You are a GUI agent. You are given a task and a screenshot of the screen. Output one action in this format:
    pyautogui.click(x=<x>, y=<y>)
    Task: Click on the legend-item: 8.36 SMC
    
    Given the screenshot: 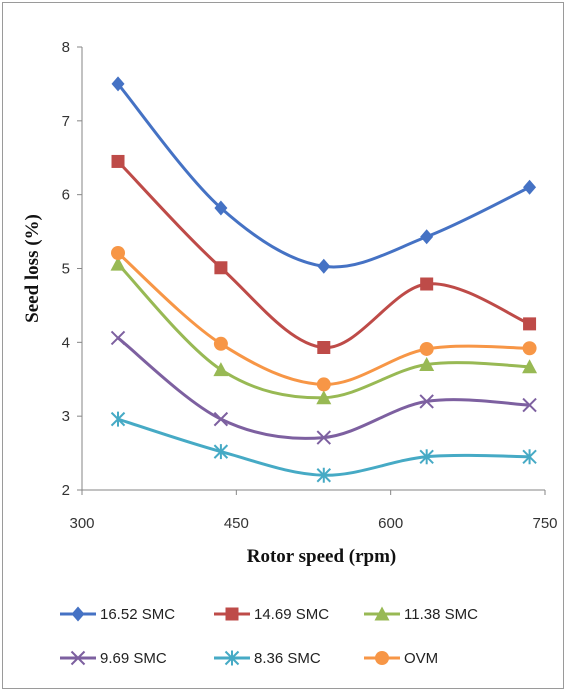 What is the action you would take?
    pyautogui.click(x=267, y=658)
    